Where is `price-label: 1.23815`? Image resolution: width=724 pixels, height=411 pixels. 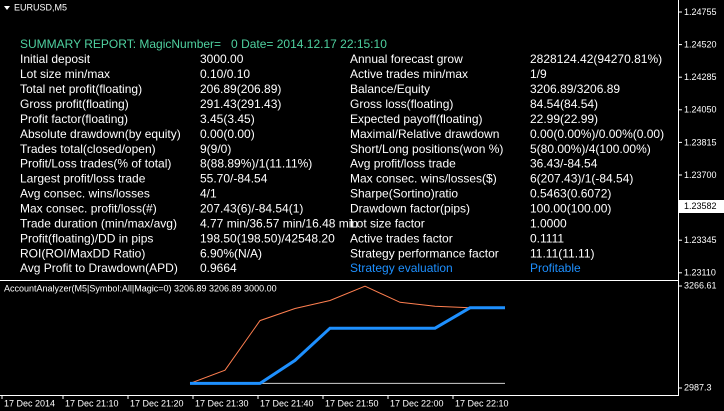 price-label: 1.23815 is located at coordinates (700, 142).